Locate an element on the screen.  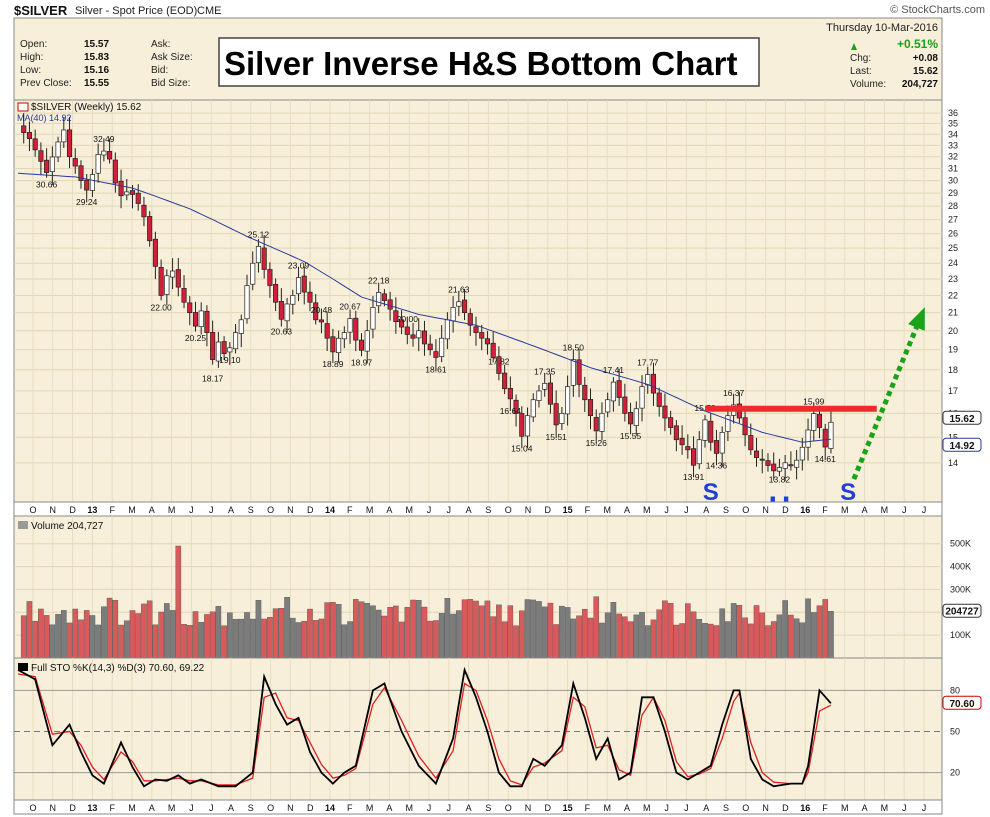
ma-tag-box is located at coordinates (962, 444).